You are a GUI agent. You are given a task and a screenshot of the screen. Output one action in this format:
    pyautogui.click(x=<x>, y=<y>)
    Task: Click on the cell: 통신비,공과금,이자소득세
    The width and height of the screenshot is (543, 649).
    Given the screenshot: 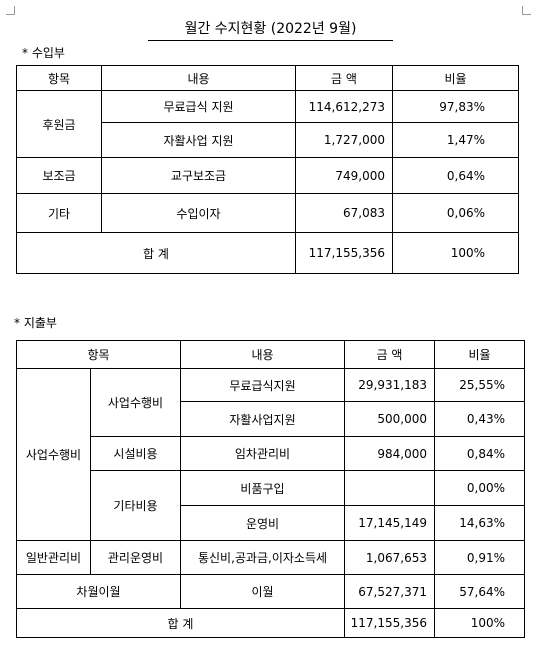 What is the action you would take?
    pyautogui.click(x=262, y=557)
    